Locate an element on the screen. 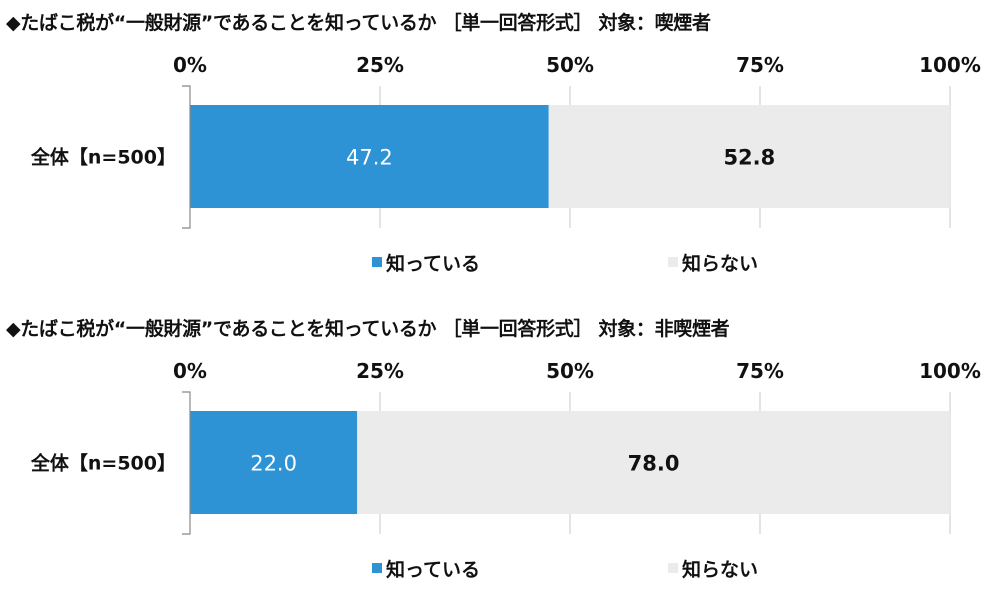 The width and height of the screenshot is (1000, 596). data-label: 22.0 is located at coordinates (273, 464).